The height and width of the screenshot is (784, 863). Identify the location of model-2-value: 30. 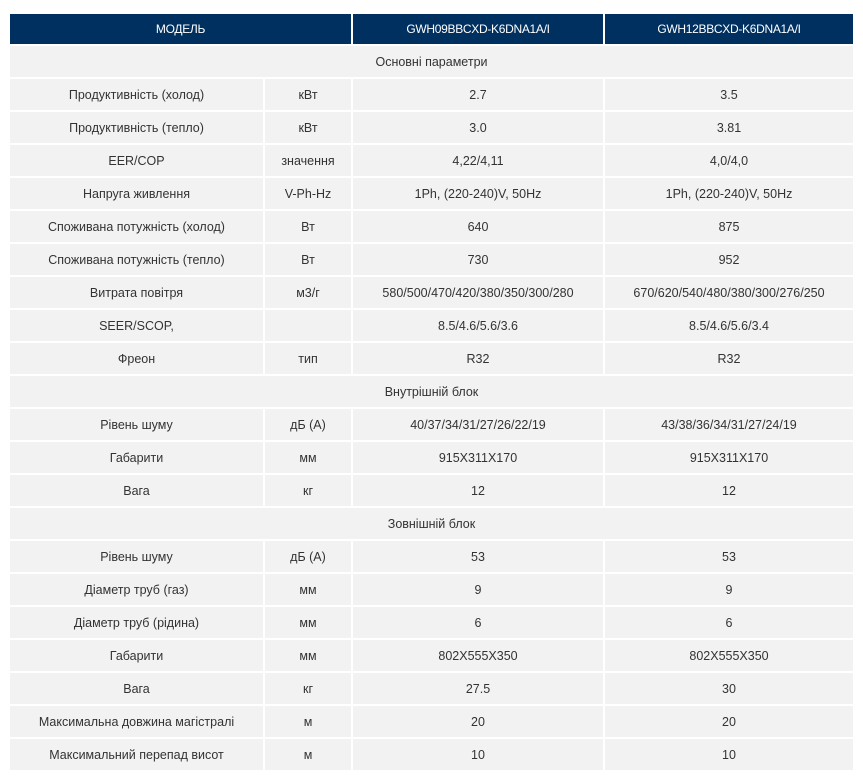
(729, 688).